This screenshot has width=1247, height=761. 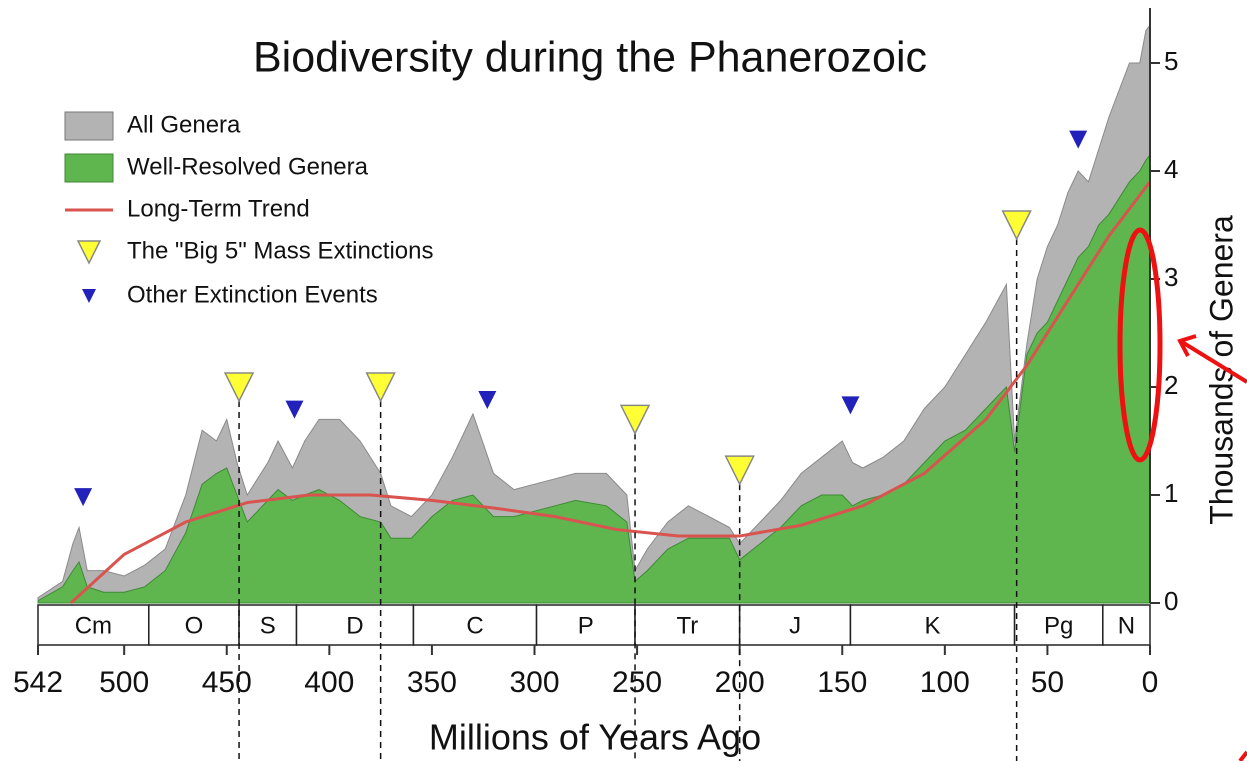 What do you see at coordinates (252, 294) in the screenshot?
I see `legend-label: Other Extinction Events` at bounding box center [252, 294].